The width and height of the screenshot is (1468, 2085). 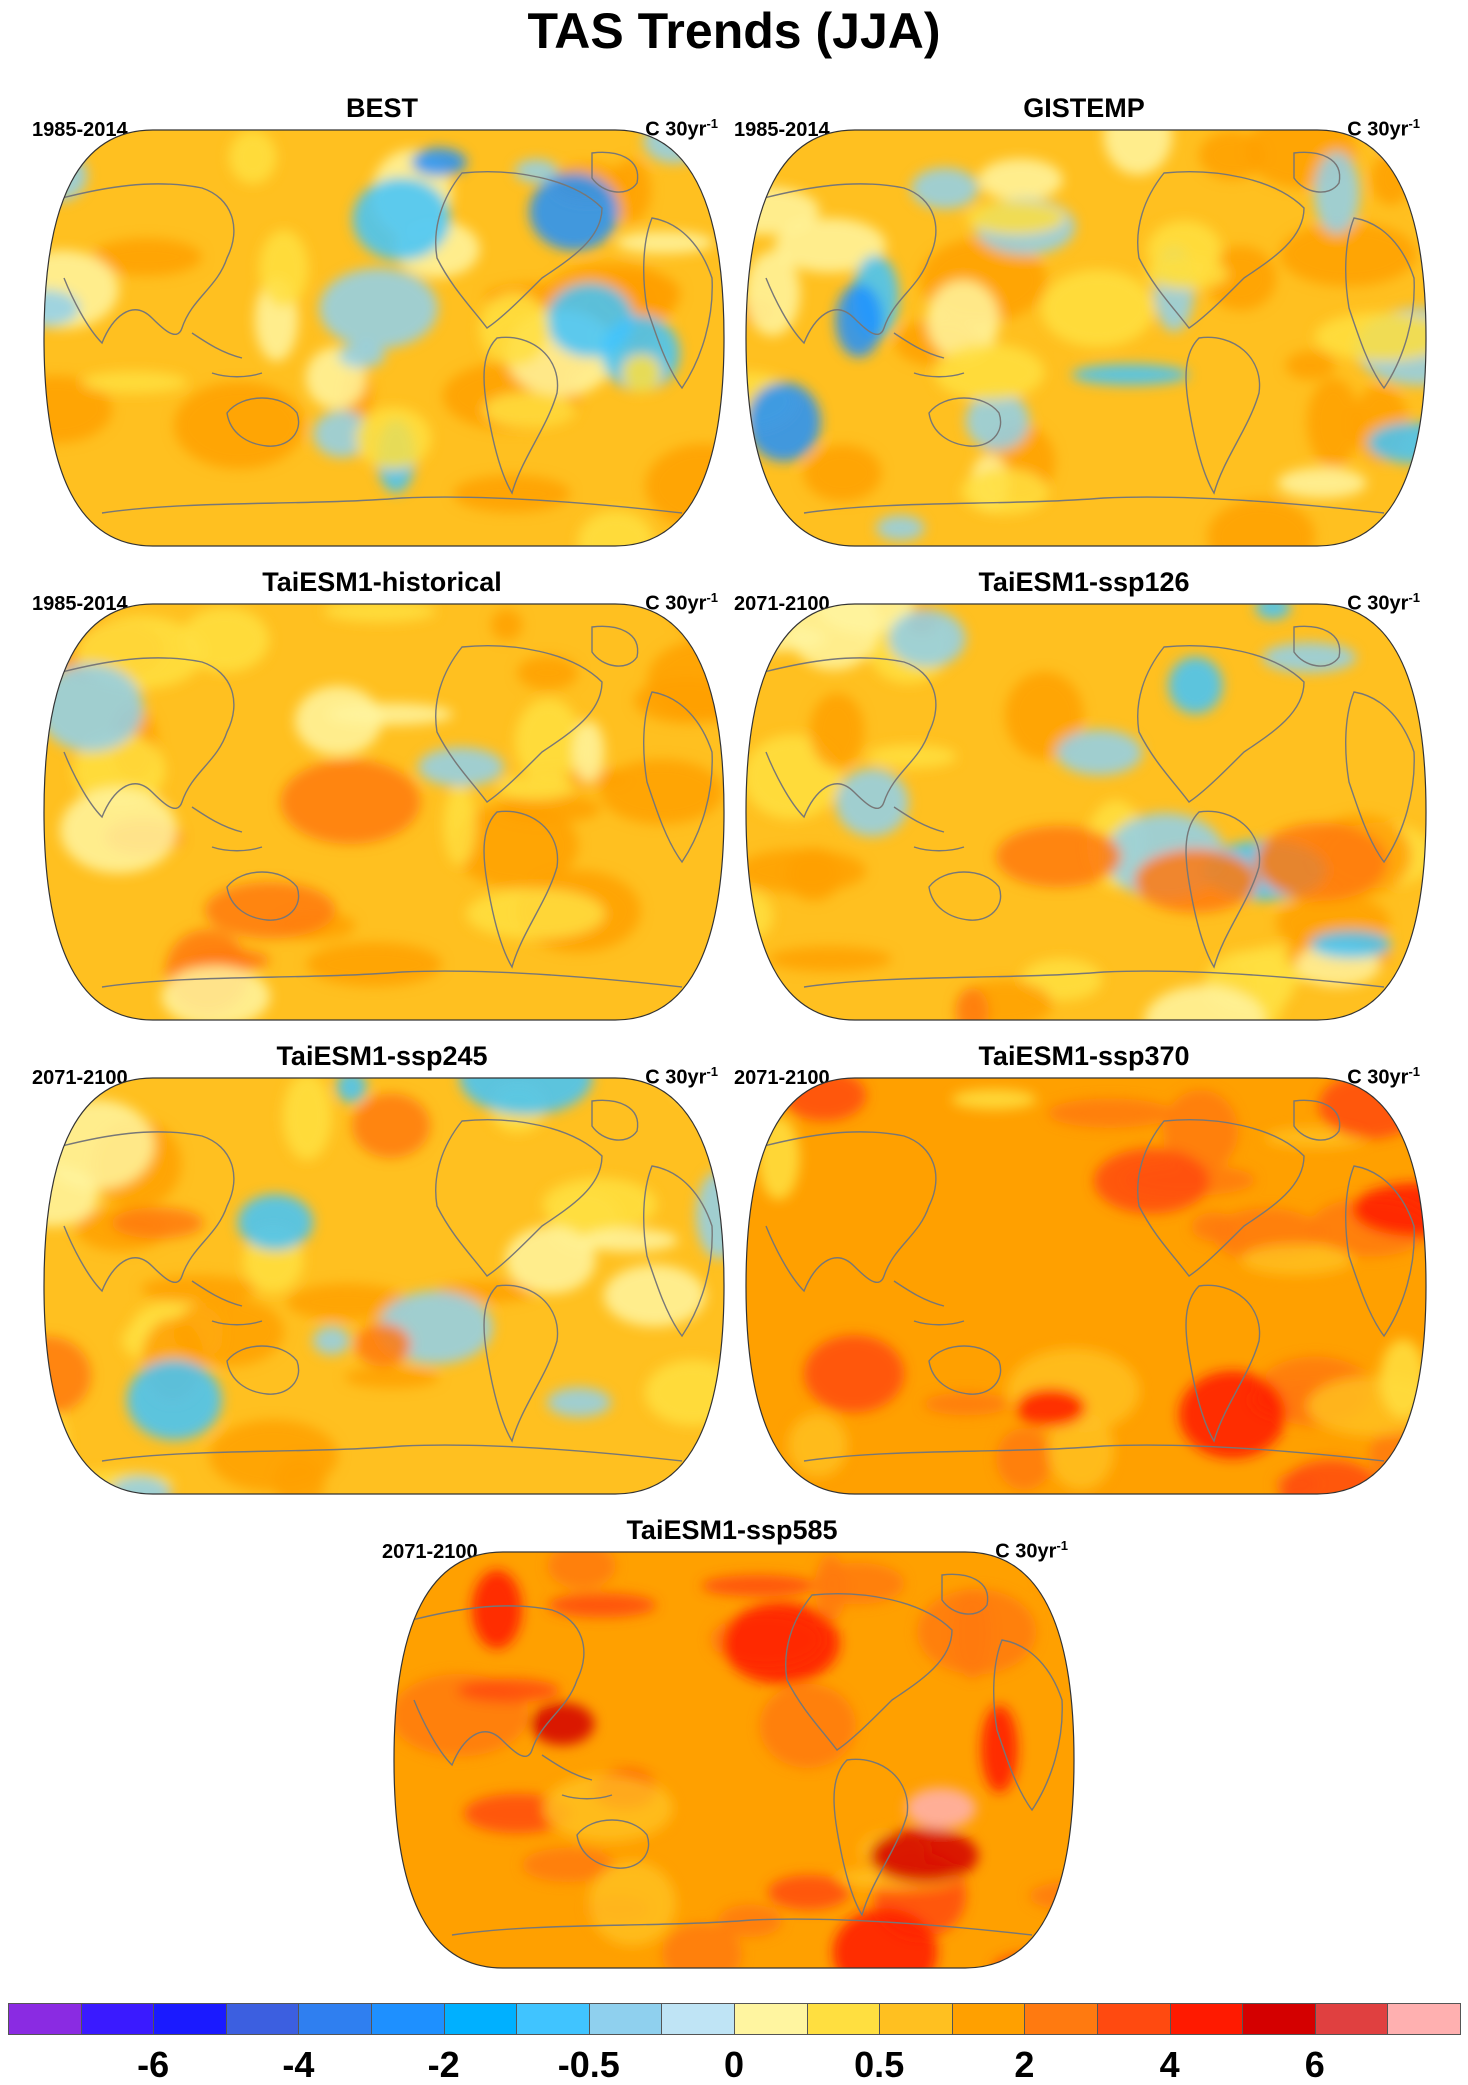 What do you see at coordinates (734, 2064) in the screenshot?
I see `colorbar-tick-label: 0` at bounding box center [734, 2064].